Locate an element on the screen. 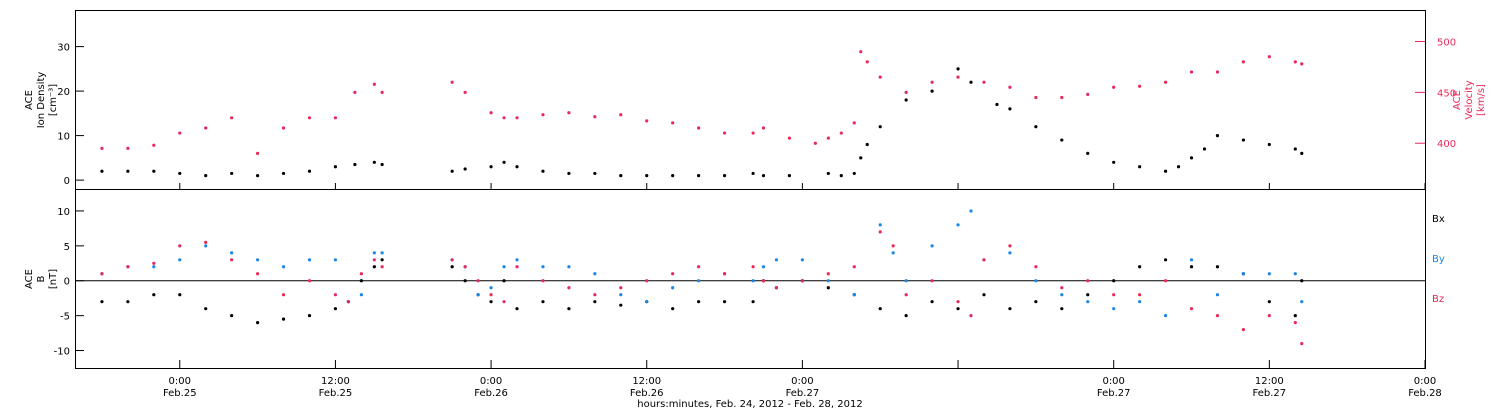  x-tick-label-date: Feb.27 is located at coordinates (1270, 393).